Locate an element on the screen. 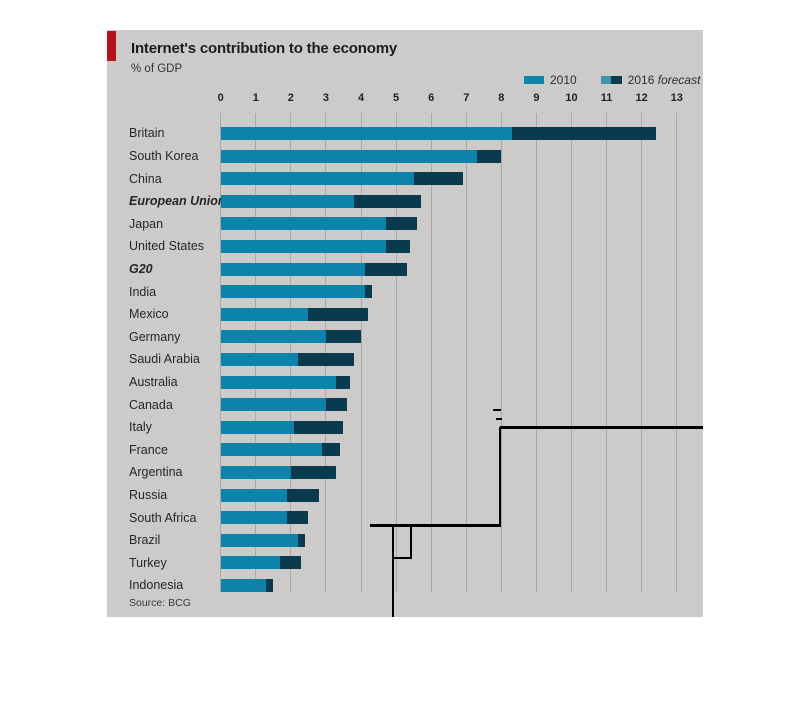  category-label: Australia is located at coordinates (153, 382).